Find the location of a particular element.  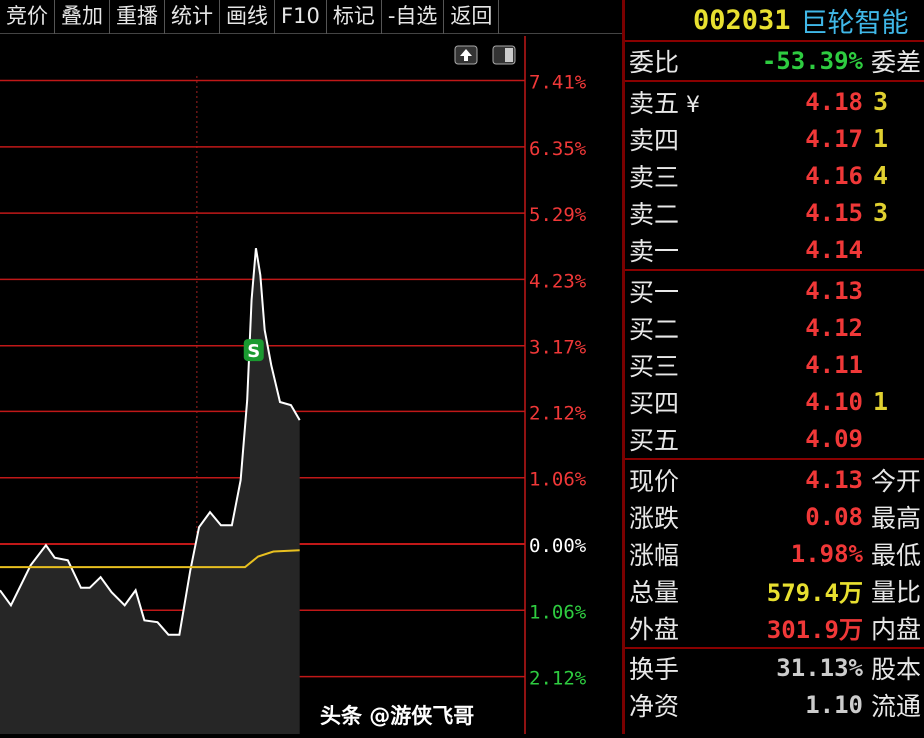

row-value: 1.98% is located at coordinates (826, 553).